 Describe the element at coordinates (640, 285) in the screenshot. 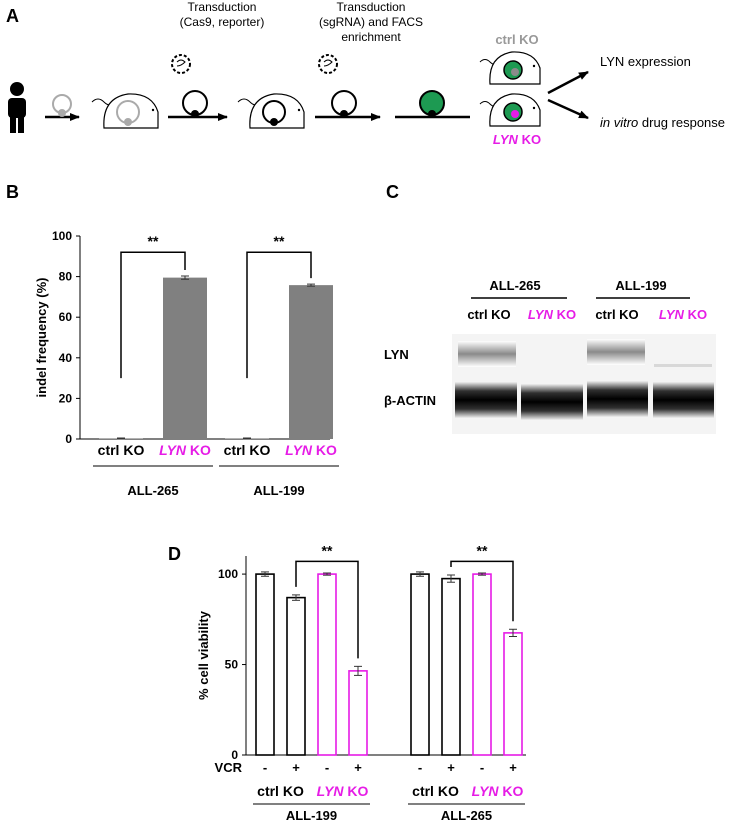

I see `blot-group-2: ALL-199` at that location.